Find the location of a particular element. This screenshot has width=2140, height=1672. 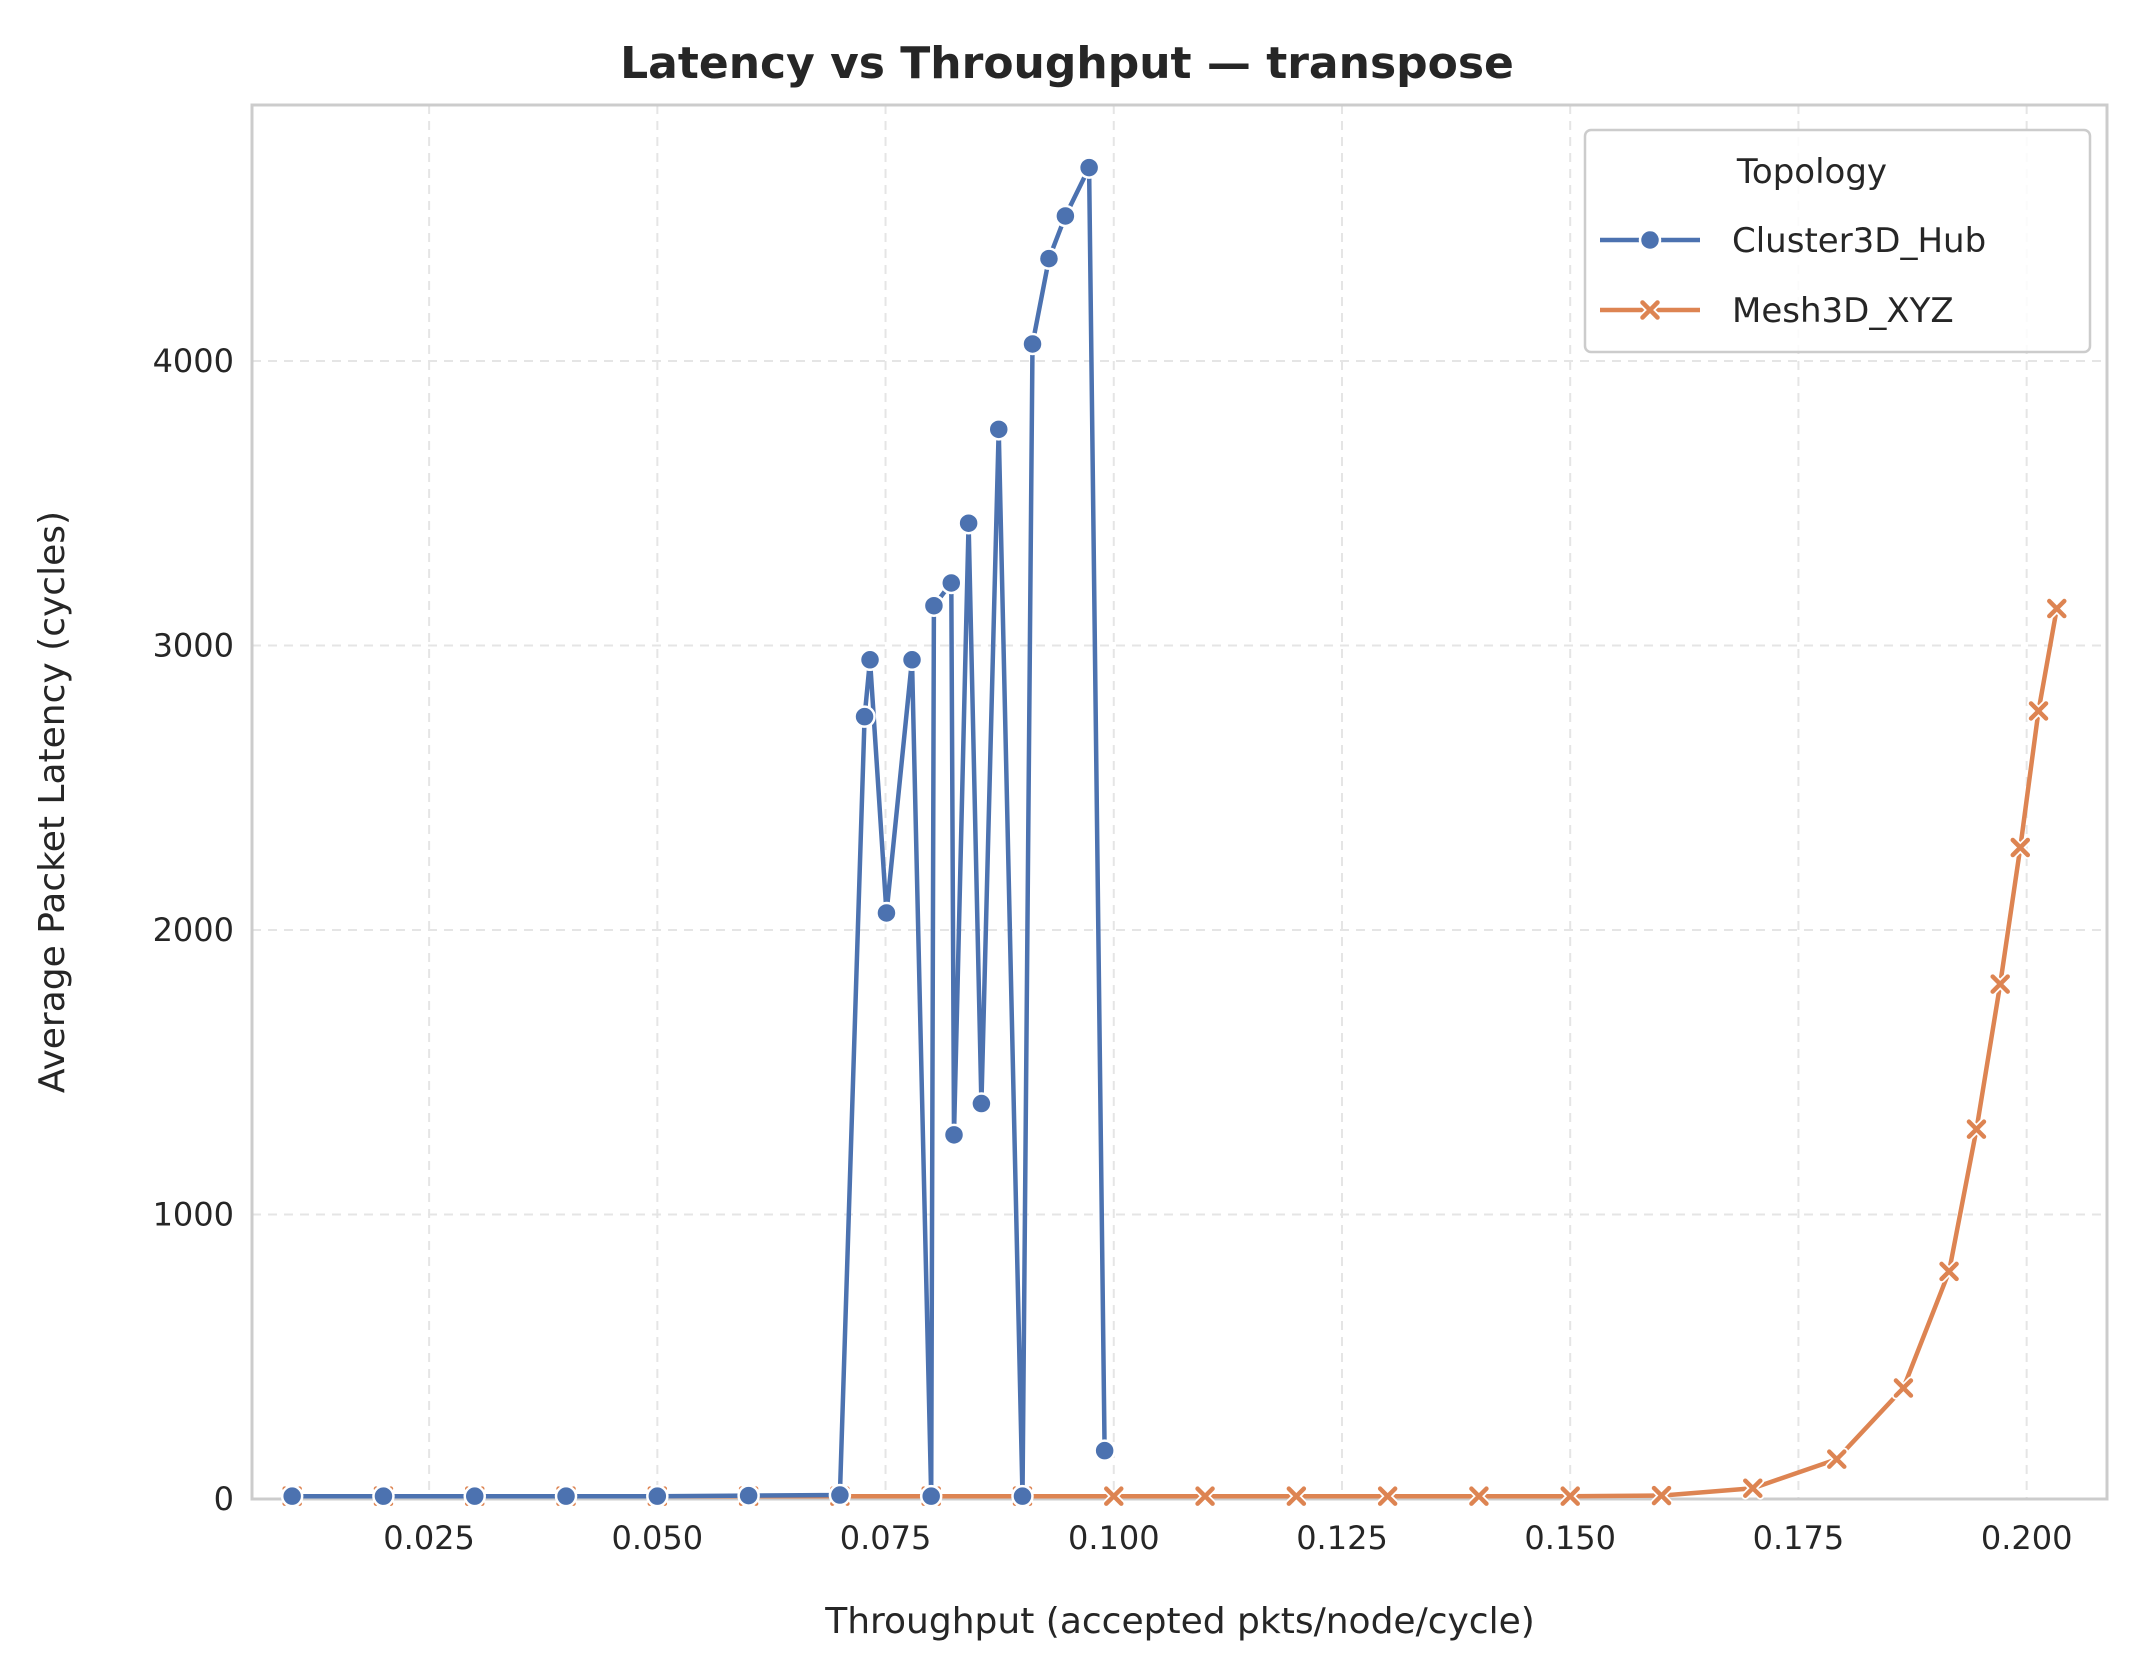

x-tick-label: 0.075 is located at coordinates (886, 1538).